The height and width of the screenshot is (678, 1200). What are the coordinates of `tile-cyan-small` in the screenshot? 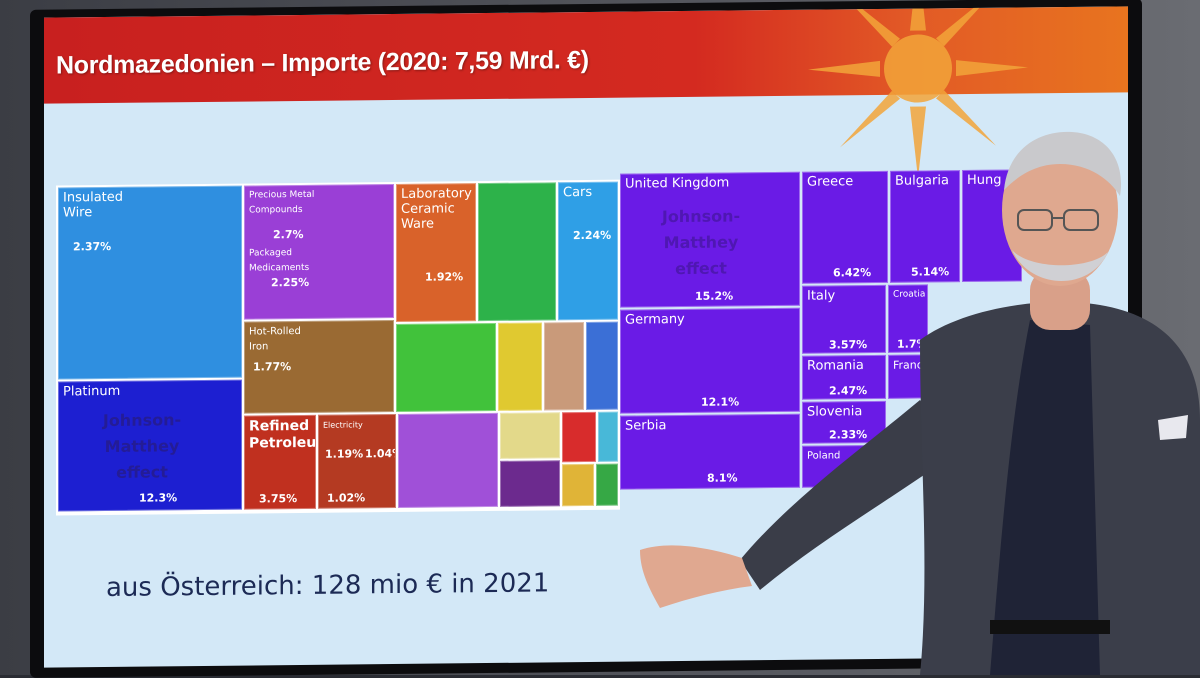 It's located at (608, 436).